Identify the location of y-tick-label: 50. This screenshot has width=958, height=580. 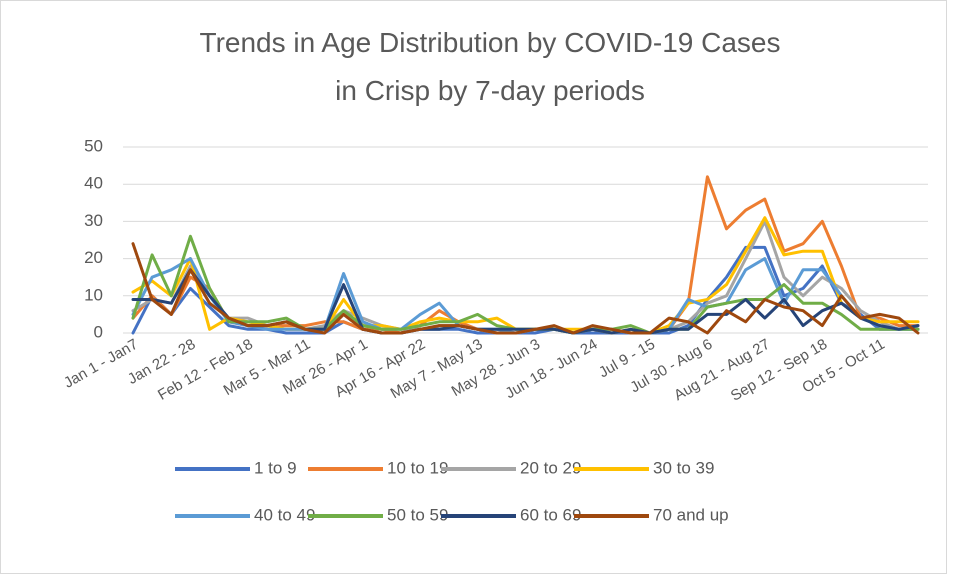
(93, 145).